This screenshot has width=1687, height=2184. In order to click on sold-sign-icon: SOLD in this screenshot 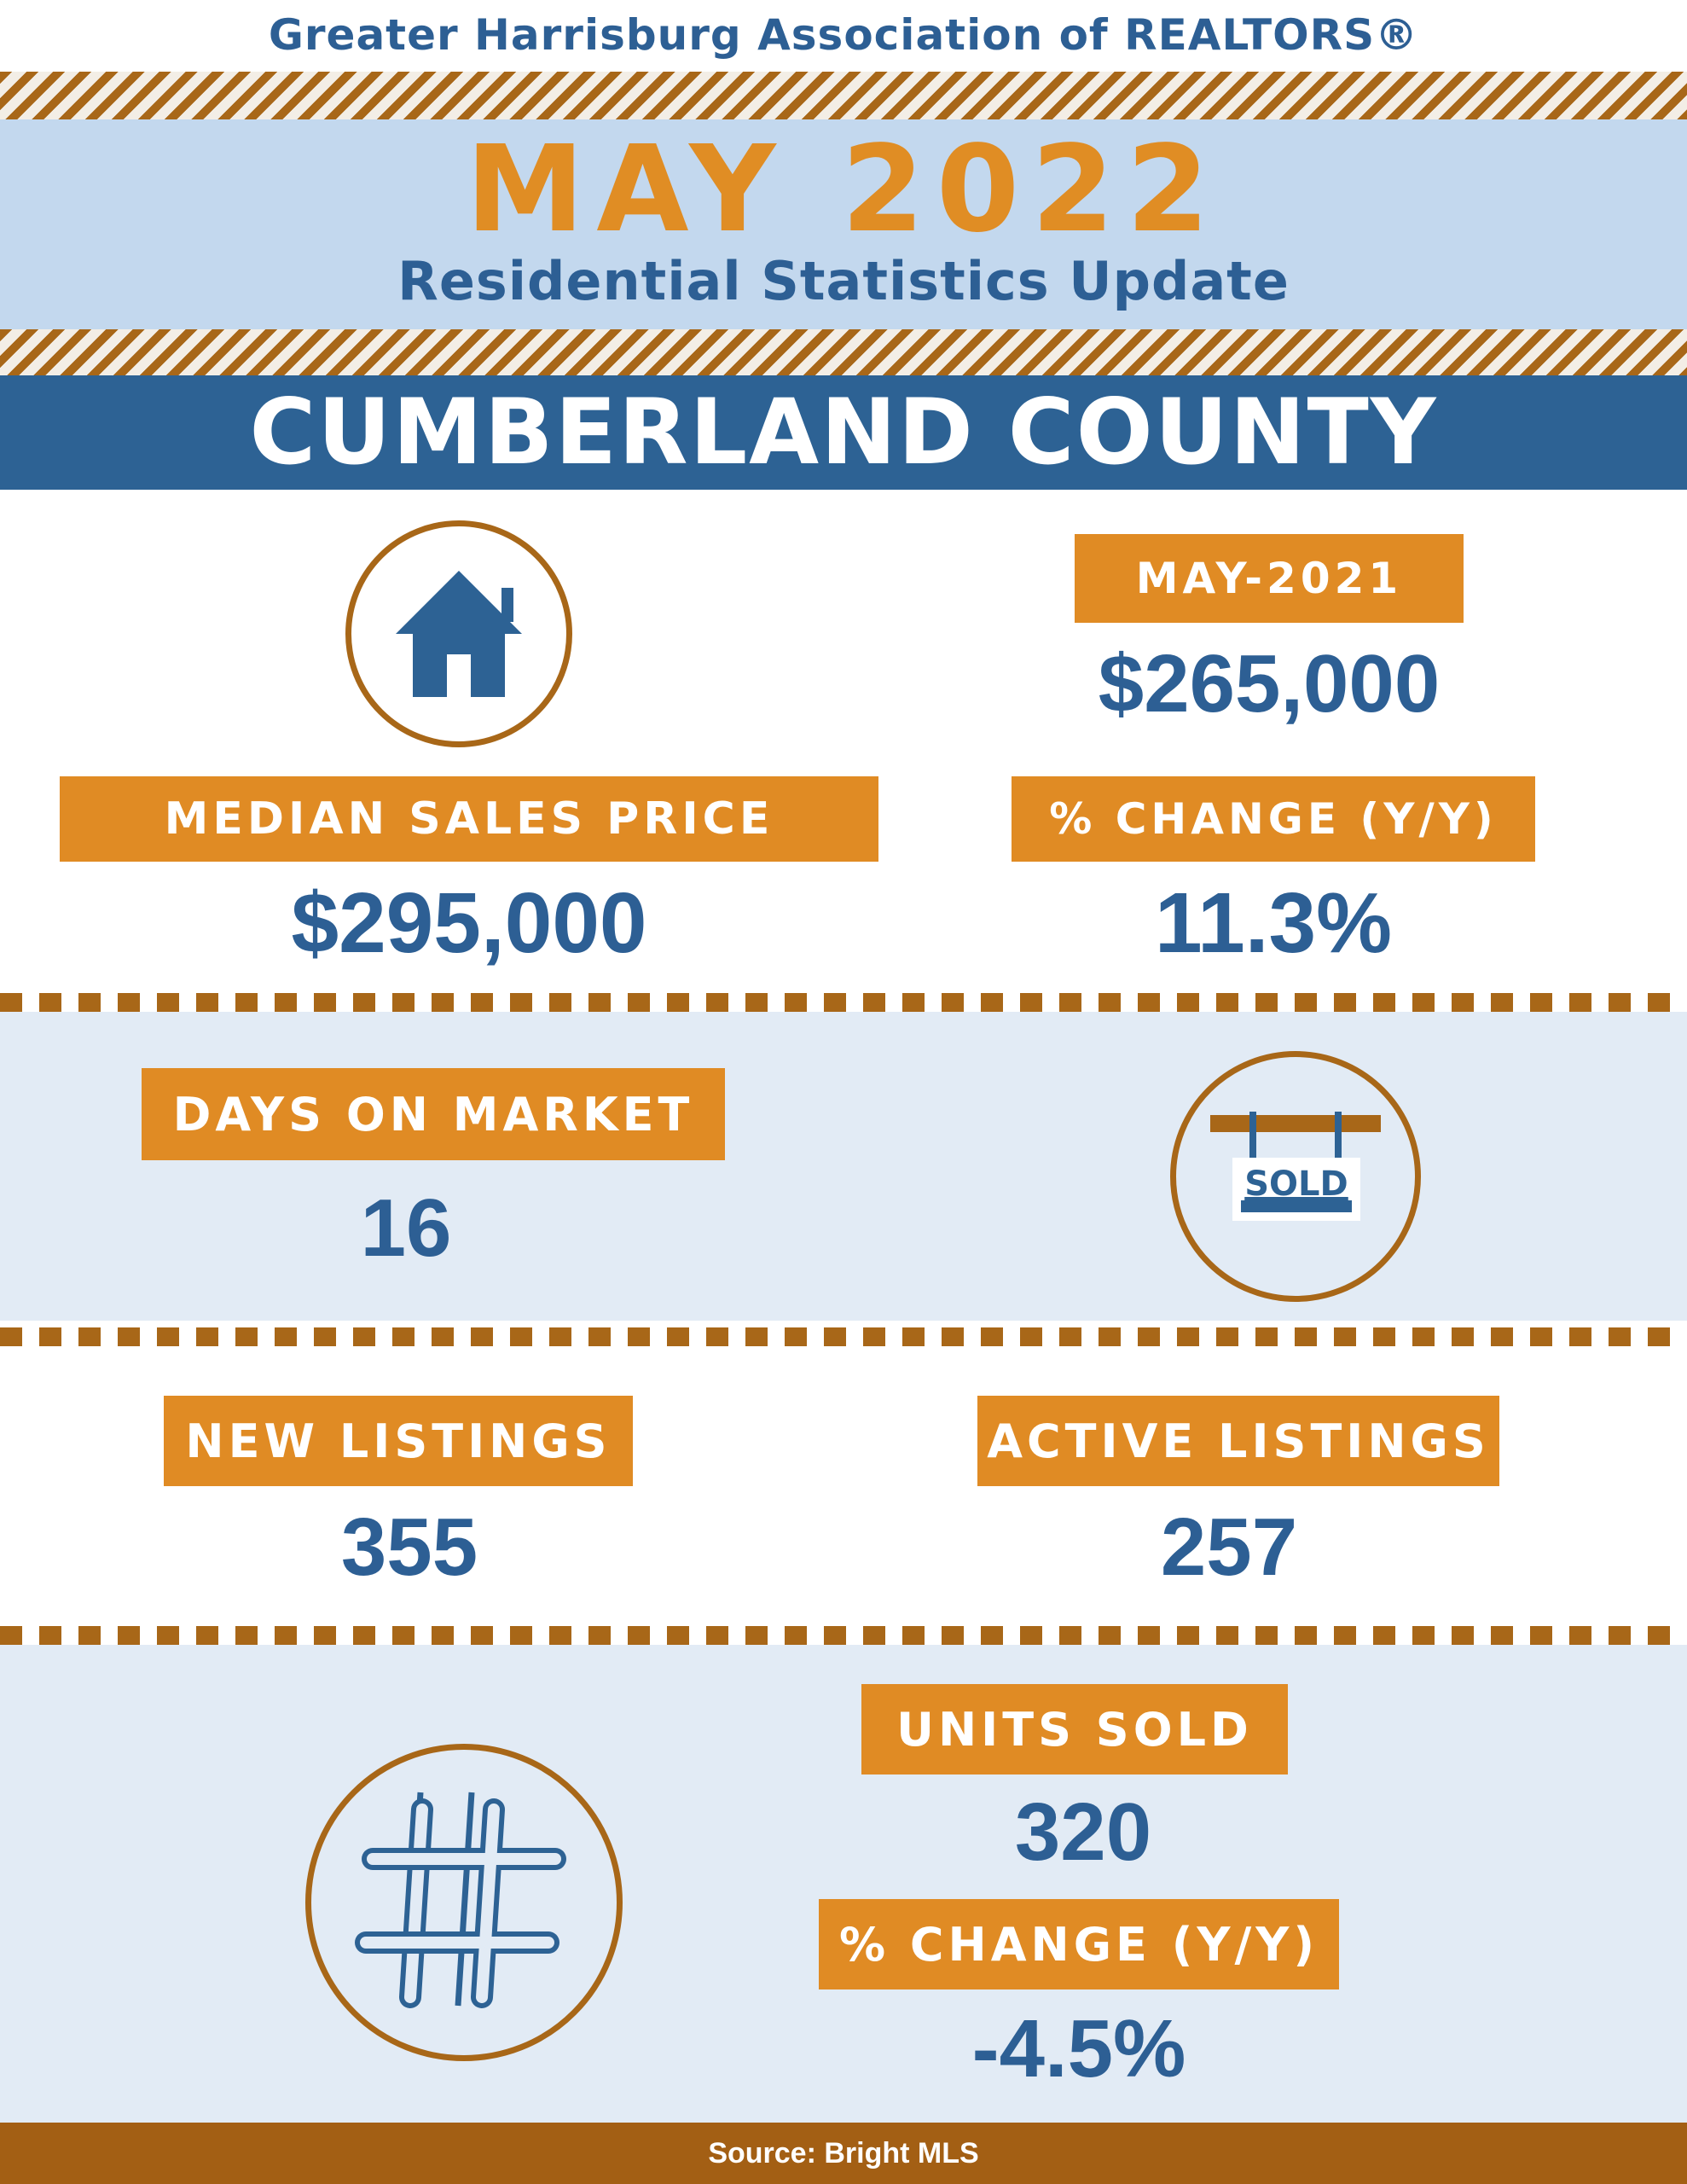, I will do `click(1295, 1166)`.